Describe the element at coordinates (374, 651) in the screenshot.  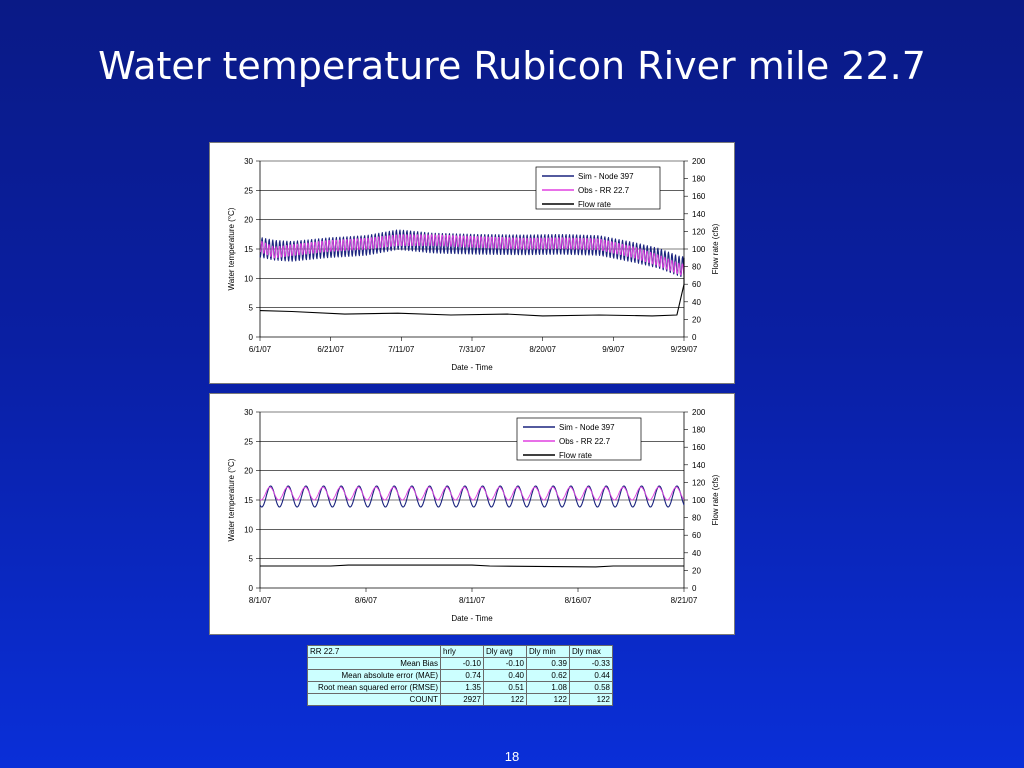
I see `table-header-cell: RR 22.7` at that location.